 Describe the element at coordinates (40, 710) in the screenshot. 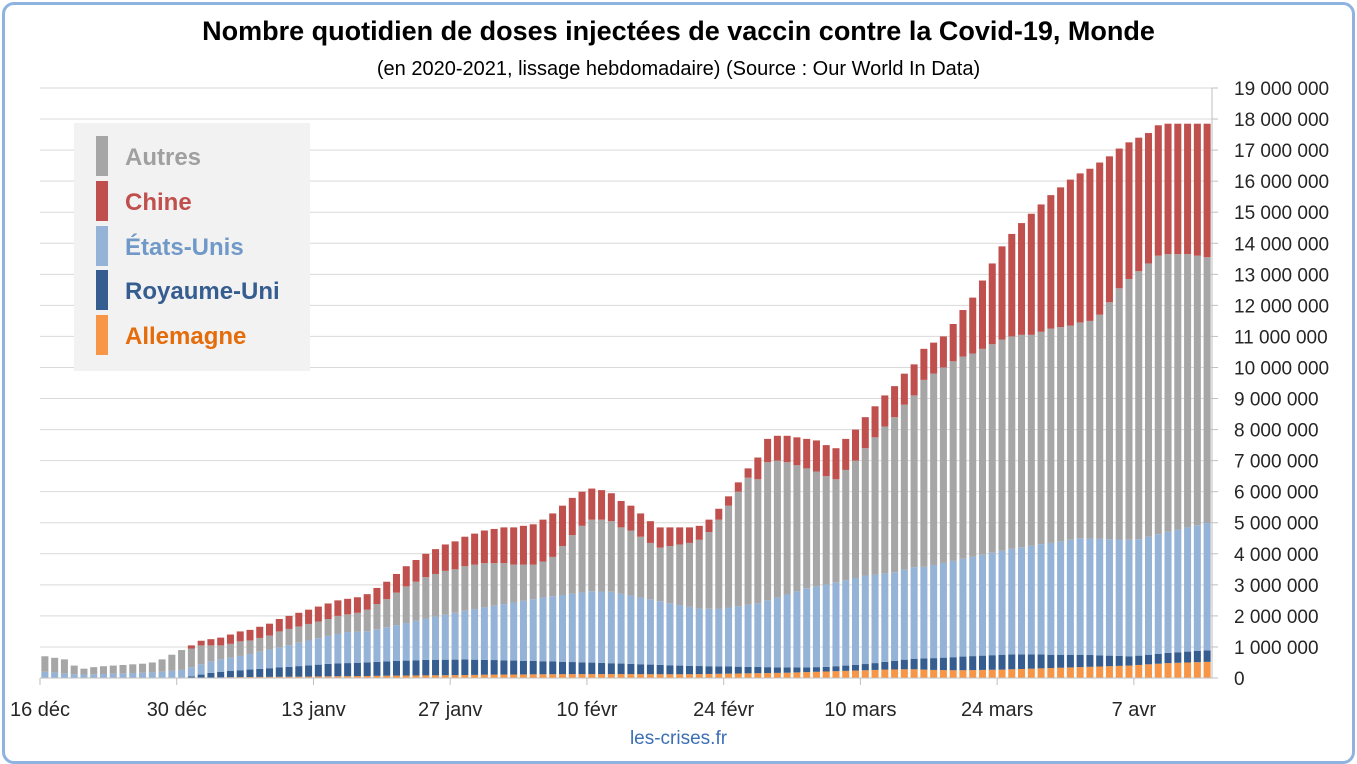

I see `x-tick-label: 16 déc` at that location.